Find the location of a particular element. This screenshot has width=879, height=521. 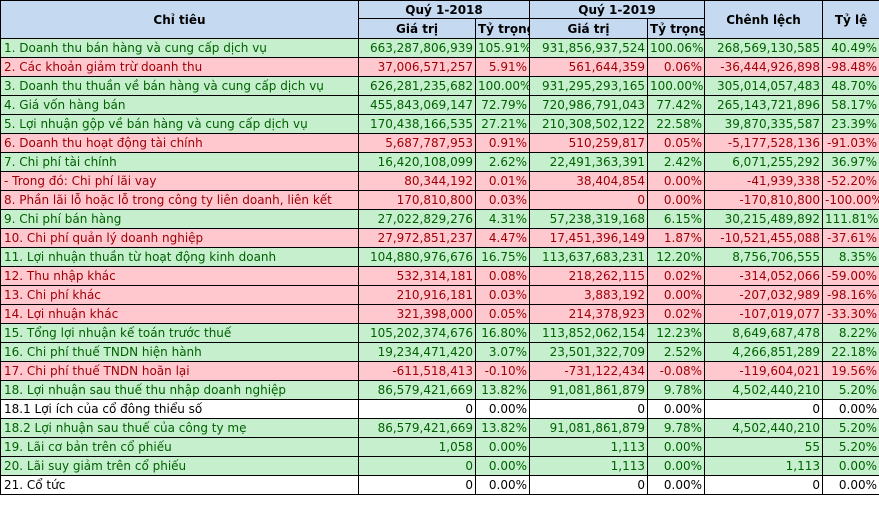

difference: 0 is located at coordinates (764, 485).